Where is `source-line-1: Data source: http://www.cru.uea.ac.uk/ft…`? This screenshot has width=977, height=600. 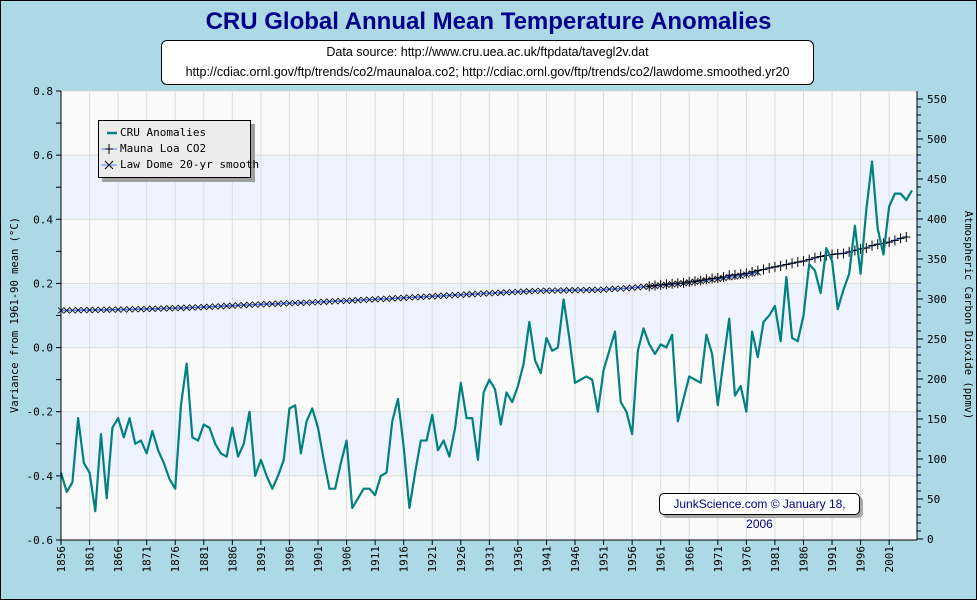 source-line-1: Data source: http://www.cru.uea.ac.uk/ft… is located at coordinates (487, 52).